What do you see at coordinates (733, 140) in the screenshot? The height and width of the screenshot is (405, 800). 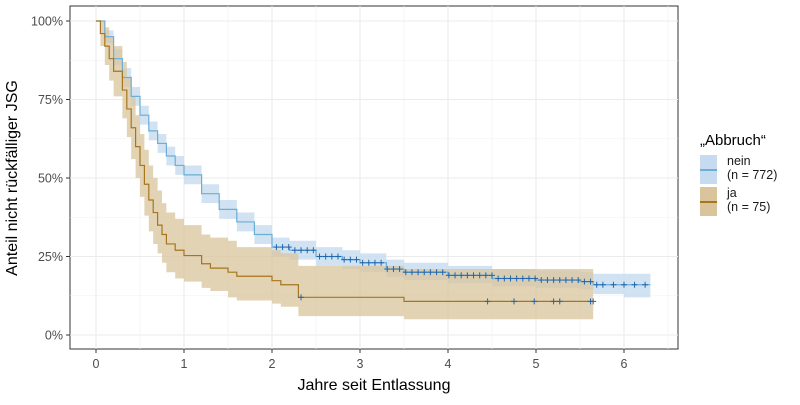 I see `legend-title: „Abbruch“` at bounding box center [733, 140].